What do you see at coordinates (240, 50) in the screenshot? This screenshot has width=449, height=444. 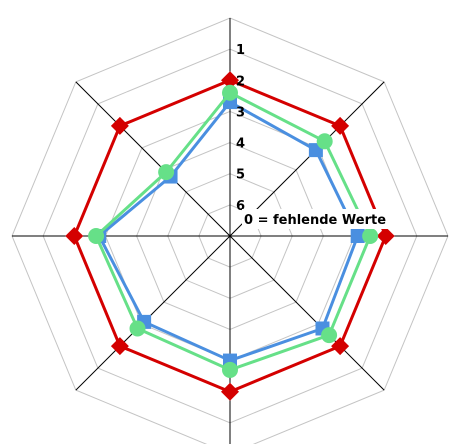 I see `tick-label-1: 1` at bounding box center [240, 50].